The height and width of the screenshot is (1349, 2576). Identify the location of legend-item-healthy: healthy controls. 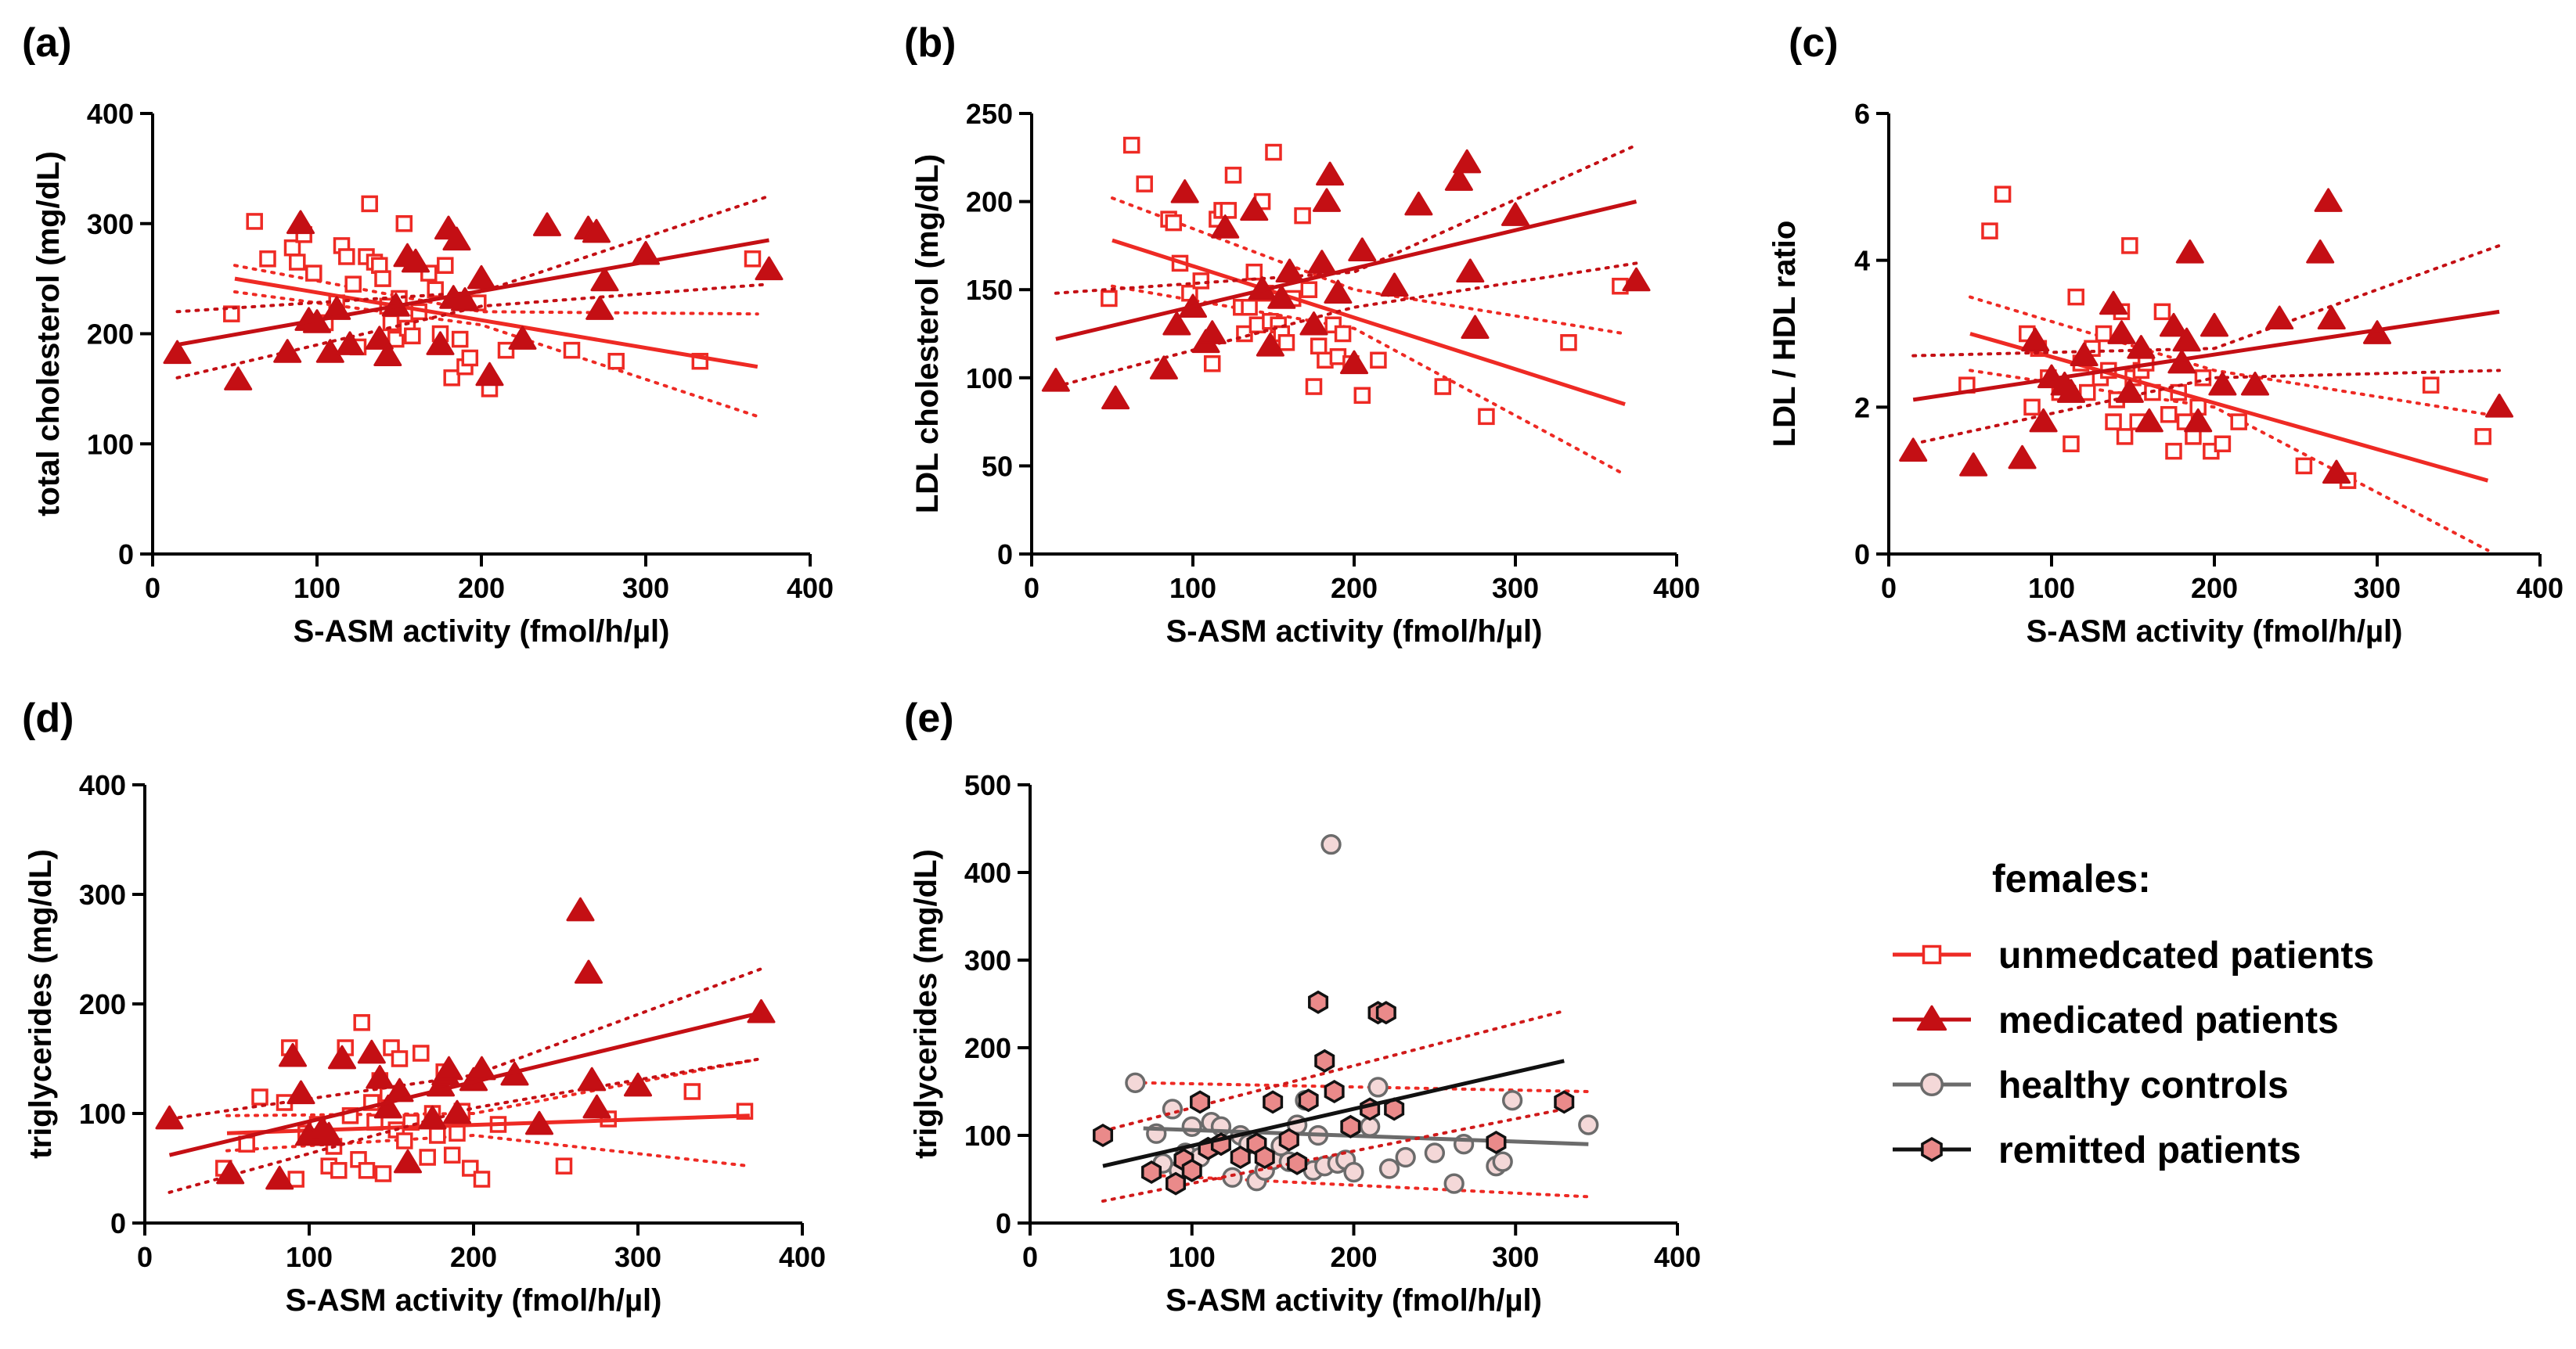
(2091, 1085).